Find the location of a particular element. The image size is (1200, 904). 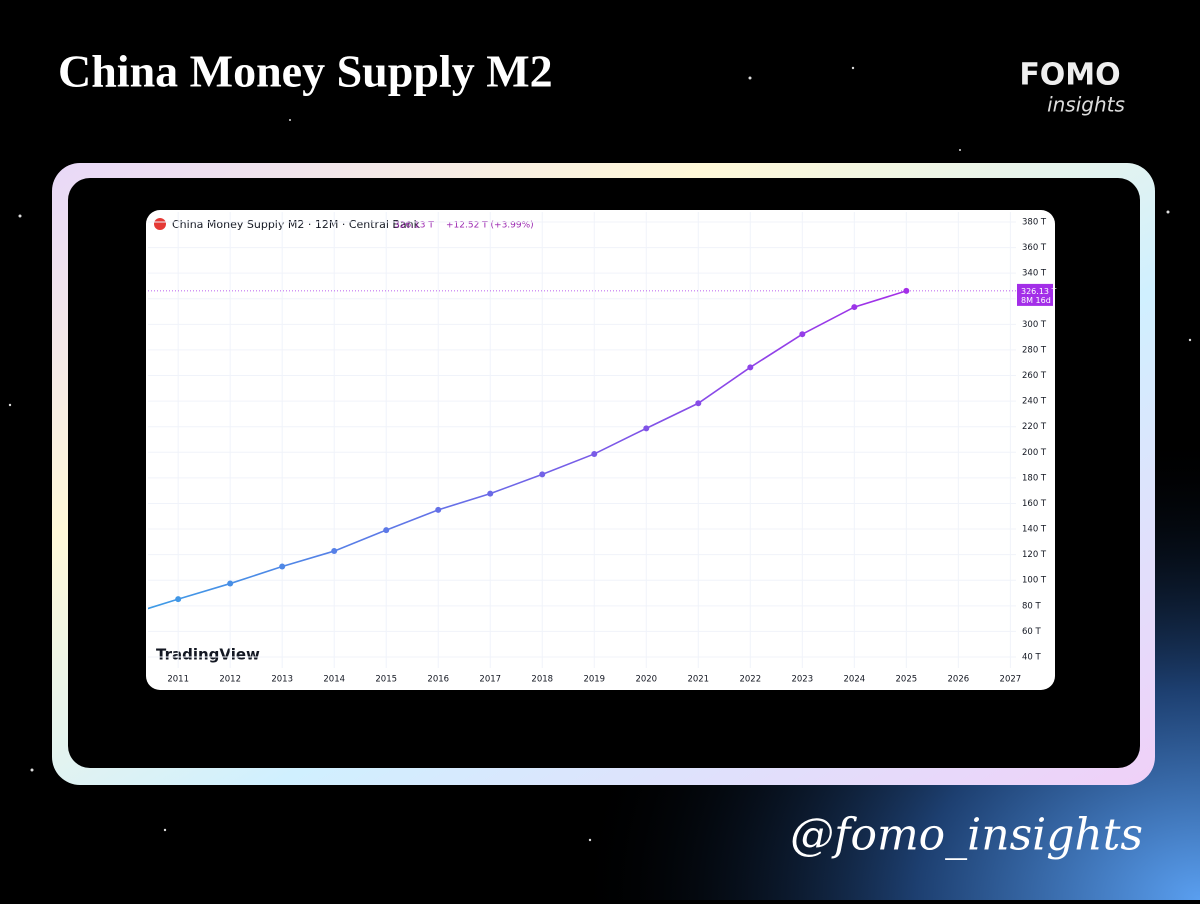

x-tick-label: 2022 is located at coordinates (750, 680).